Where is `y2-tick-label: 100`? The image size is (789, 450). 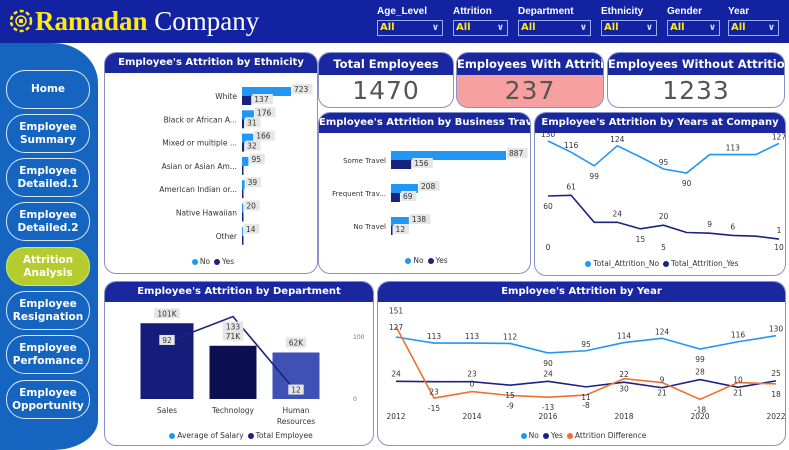 y2-tick-label: 100 is located at coordinates (359, 337).